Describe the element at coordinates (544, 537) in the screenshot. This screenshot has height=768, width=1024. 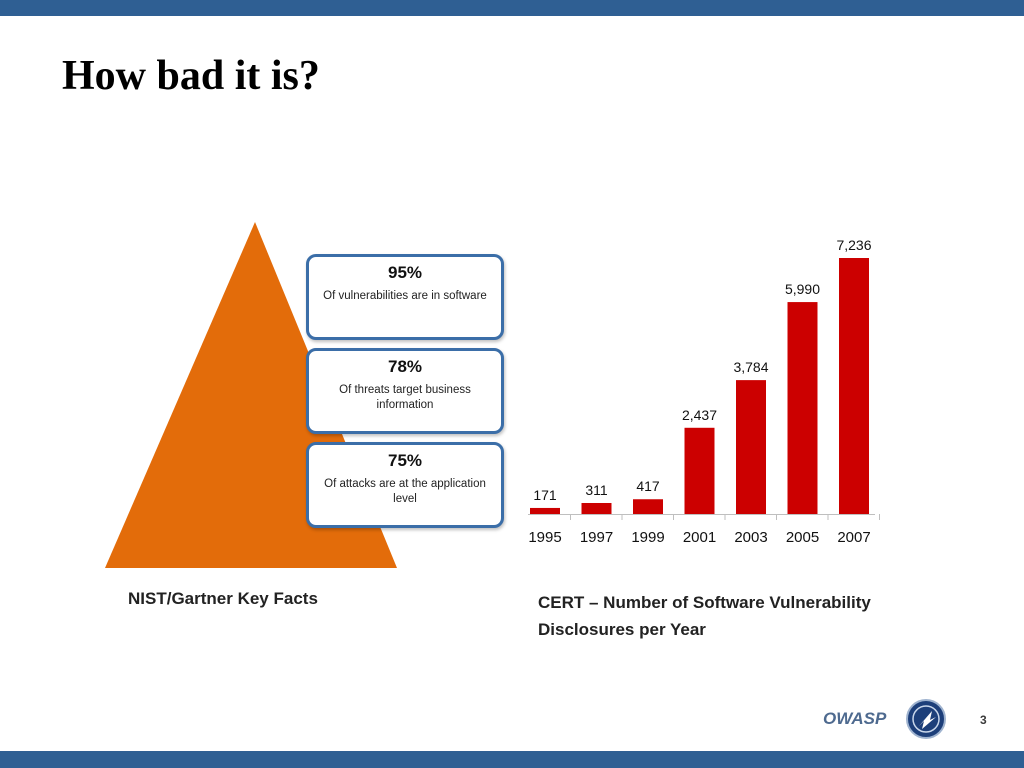
I see `category-label-1995: 1995` at that location.